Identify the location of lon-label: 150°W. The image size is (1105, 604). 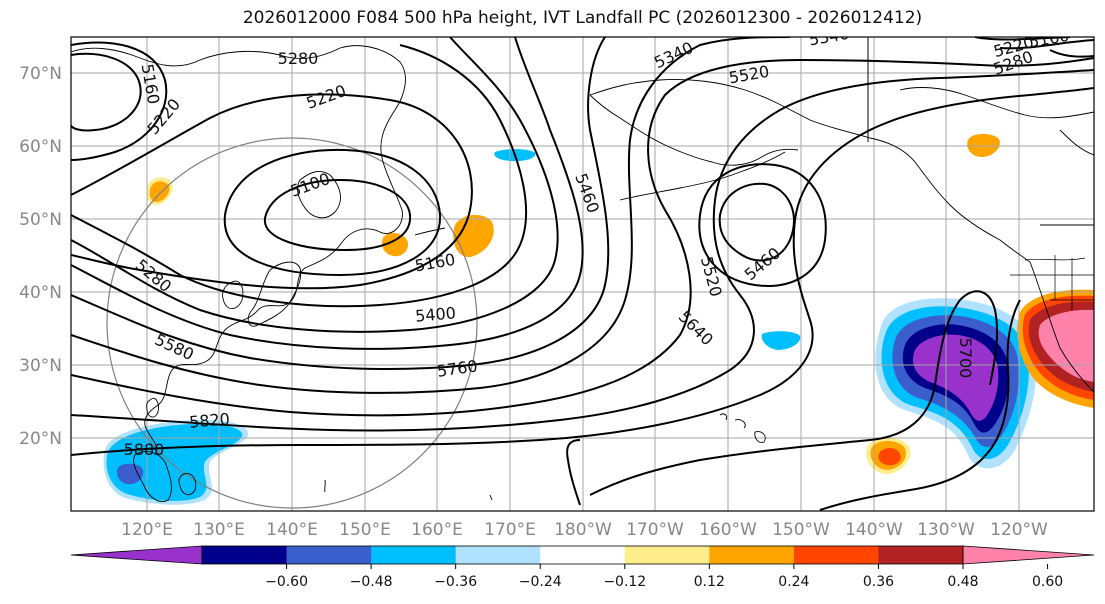
(801, 530).